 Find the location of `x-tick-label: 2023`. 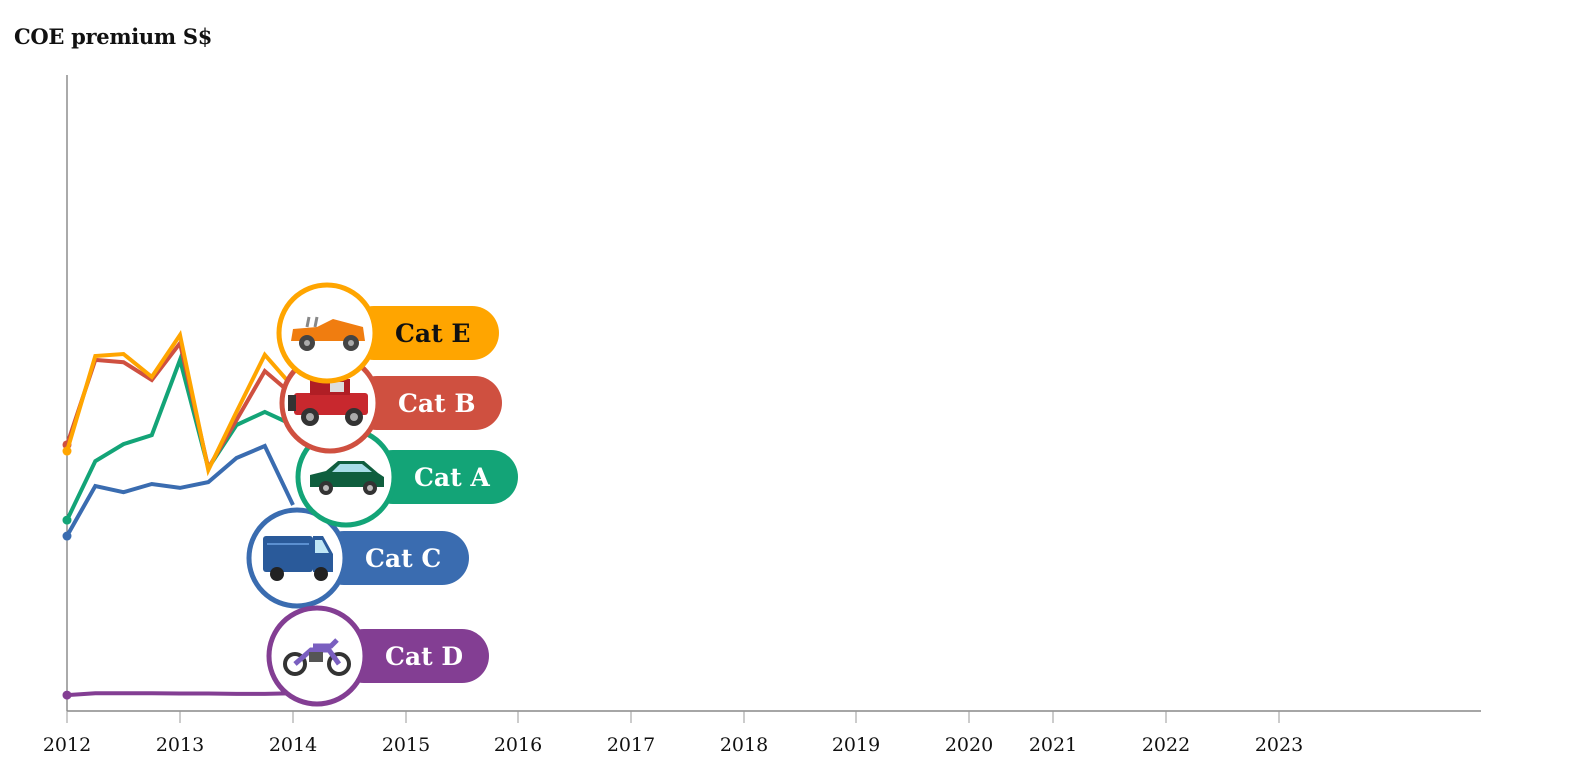

x-tick-label: 2023 is located at coordinates (1279, 745).